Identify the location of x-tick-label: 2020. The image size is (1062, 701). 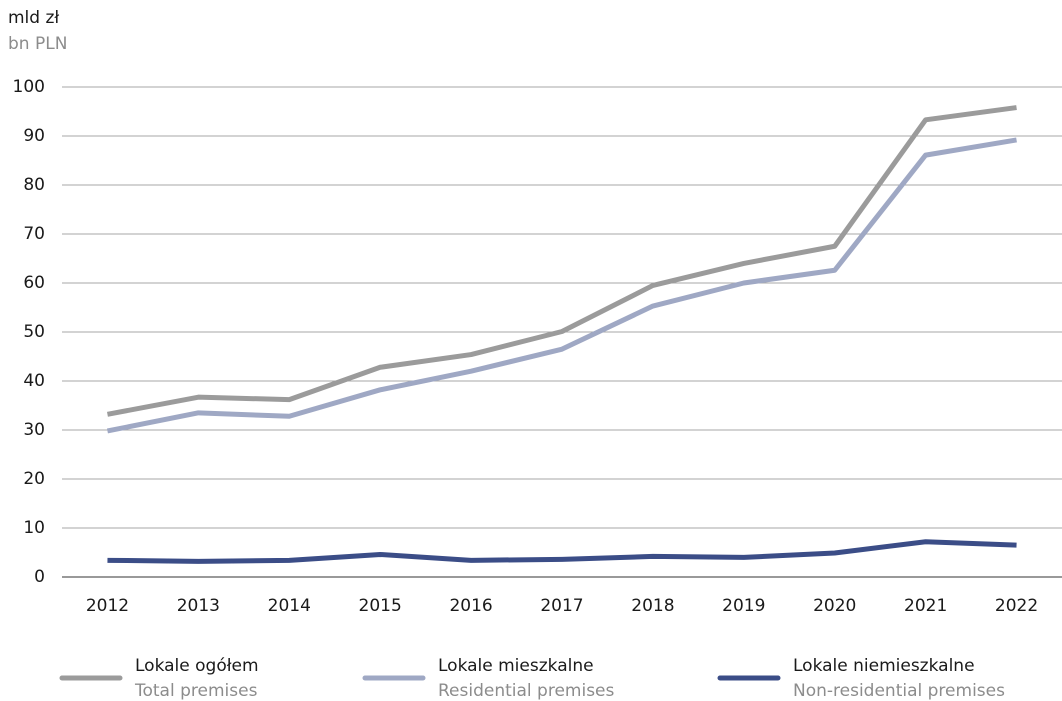
(834, 606).